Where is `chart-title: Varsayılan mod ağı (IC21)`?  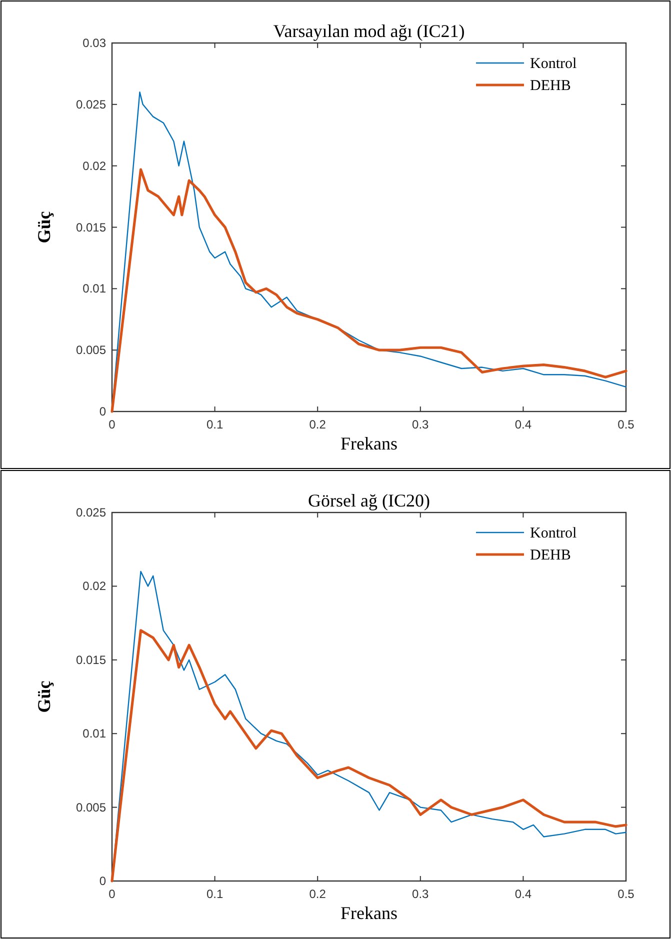
chart-title: Varsayılan mod ağı (IC21) is located at coordinates (369, 31).